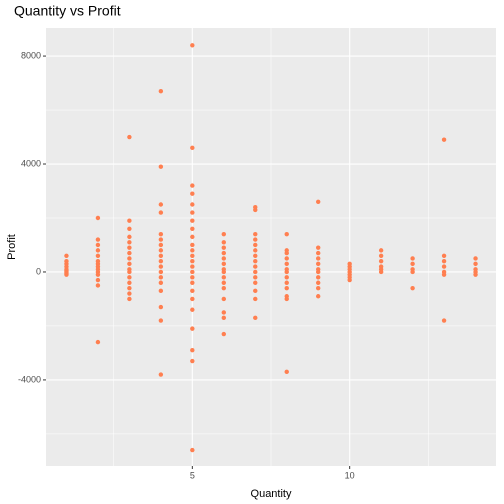 The width and height of the screenshot is (504, 504). Describe the element at coordinates (31, 163) in the screenshot. I see `y-tick-label: 4000` at that location.